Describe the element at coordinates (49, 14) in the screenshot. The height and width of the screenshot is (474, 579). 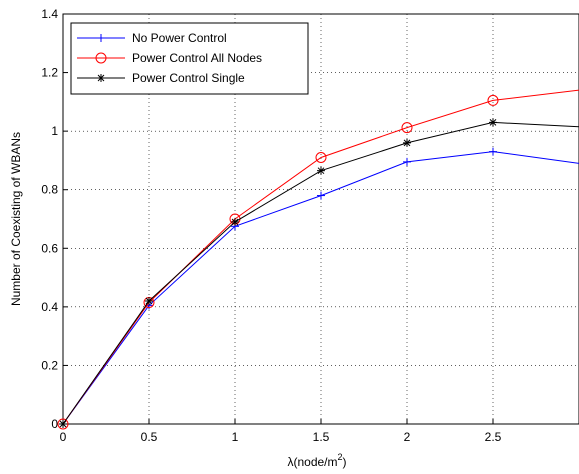
I see `y-tick-label: 1.4` at that location.